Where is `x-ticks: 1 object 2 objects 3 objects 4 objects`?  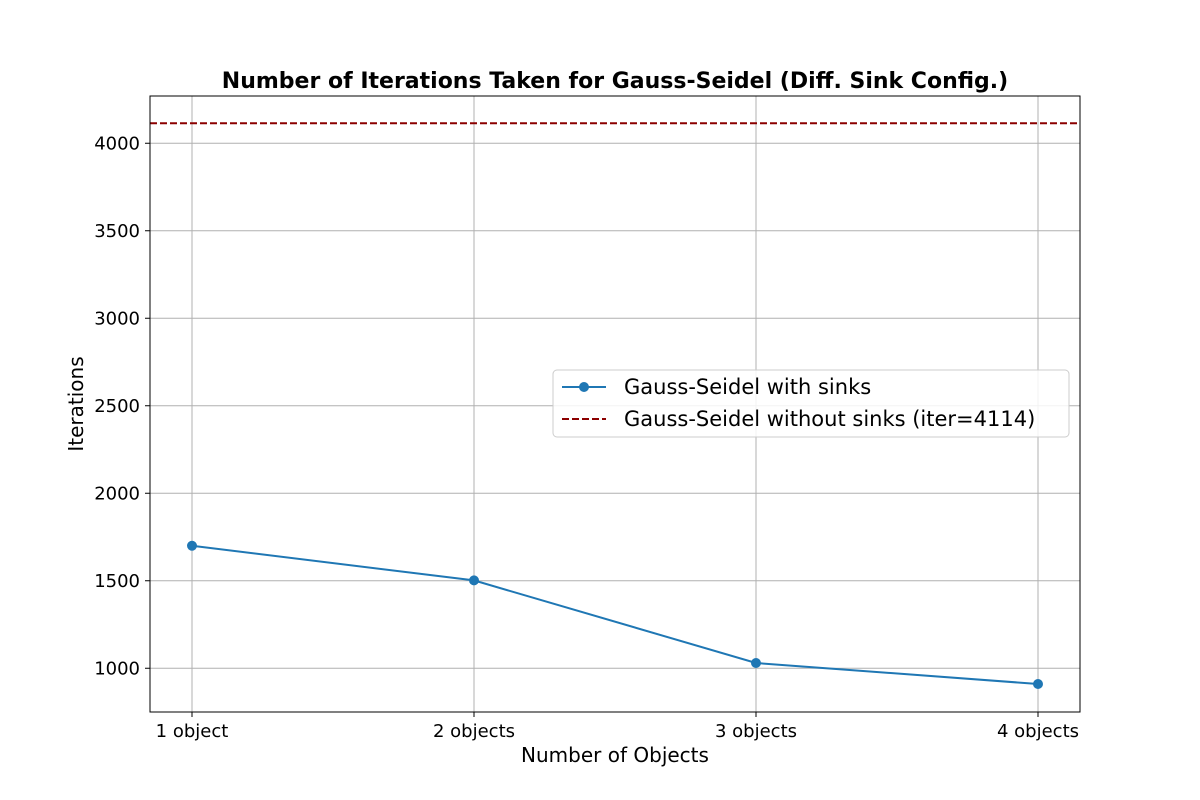
x-ticks: 1 object 2 objects 3 objects 4 objects is located at coordinates (617, 727).